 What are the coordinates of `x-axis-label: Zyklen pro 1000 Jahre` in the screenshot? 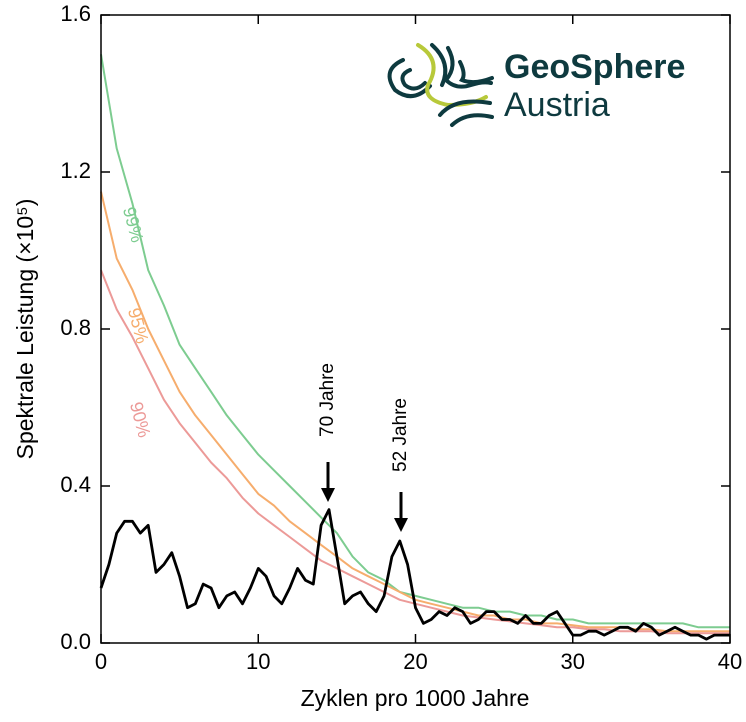 It's located at (415, 698).